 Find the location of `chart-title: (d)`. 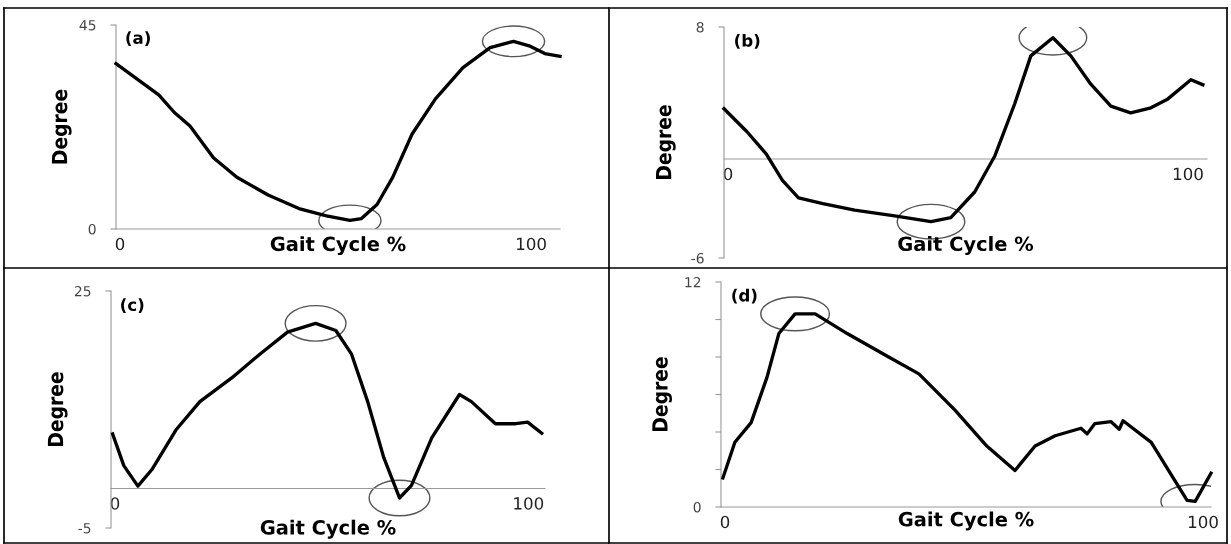

chart-title: (d) is located at coordinates (744, 296).